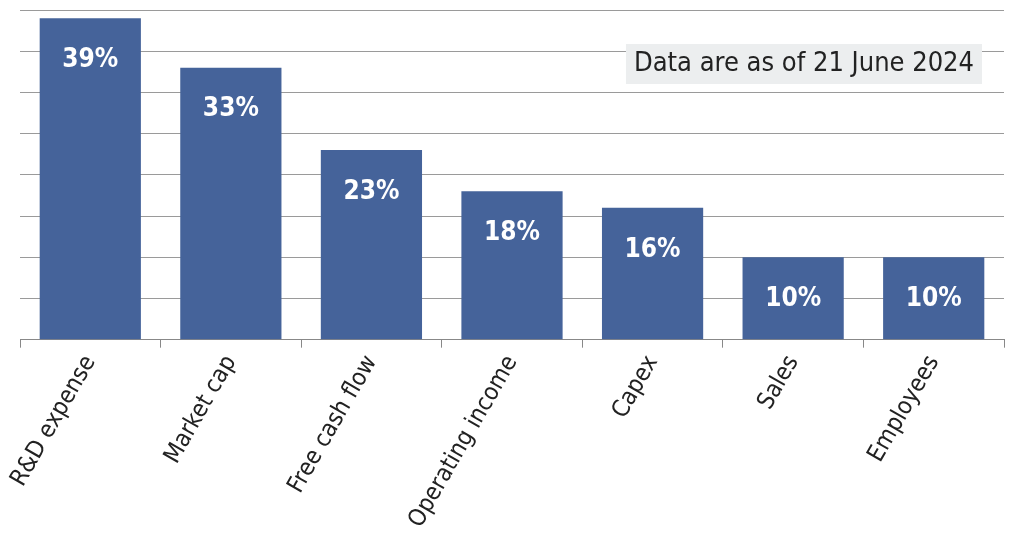 This screenshot has height=536, width=1024. Describe the element at coordinates (512, 231) in the screenshot. I see `data-label: 18%` at that location.